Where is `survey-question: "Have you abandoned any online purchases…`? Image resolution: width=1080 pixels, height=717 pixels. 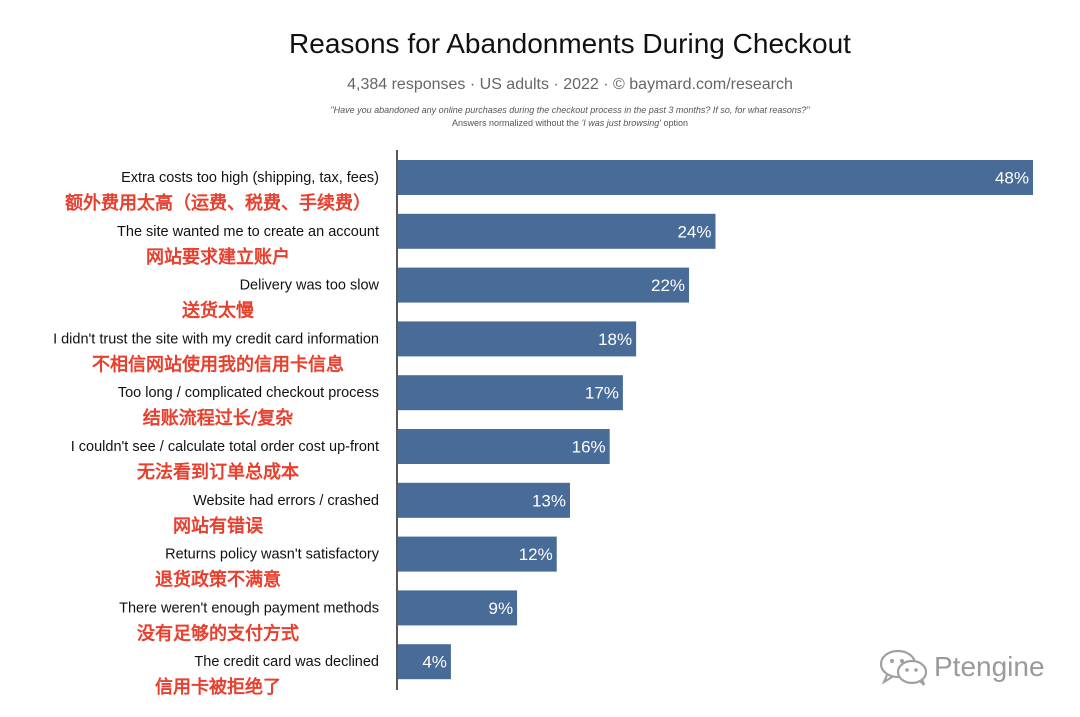 survey-question: "Have you abandoned any online purchases… is located at coordinates (570, 110).